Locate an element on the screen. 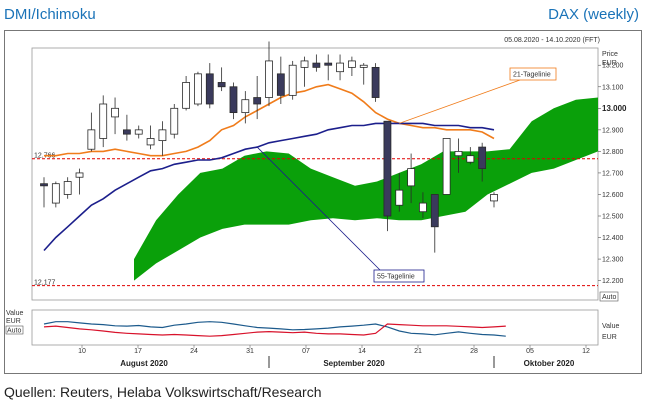  x-day-tick-label: 24 is located at coordinates (194, 351).